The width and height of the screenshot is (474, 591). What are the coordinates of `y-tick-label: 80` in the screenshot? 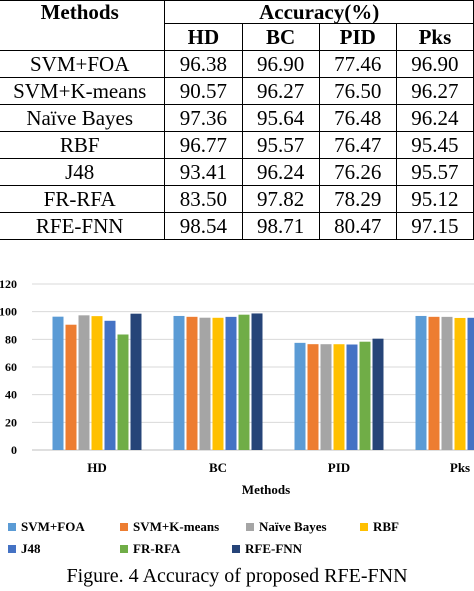 It's located at (11, 339).